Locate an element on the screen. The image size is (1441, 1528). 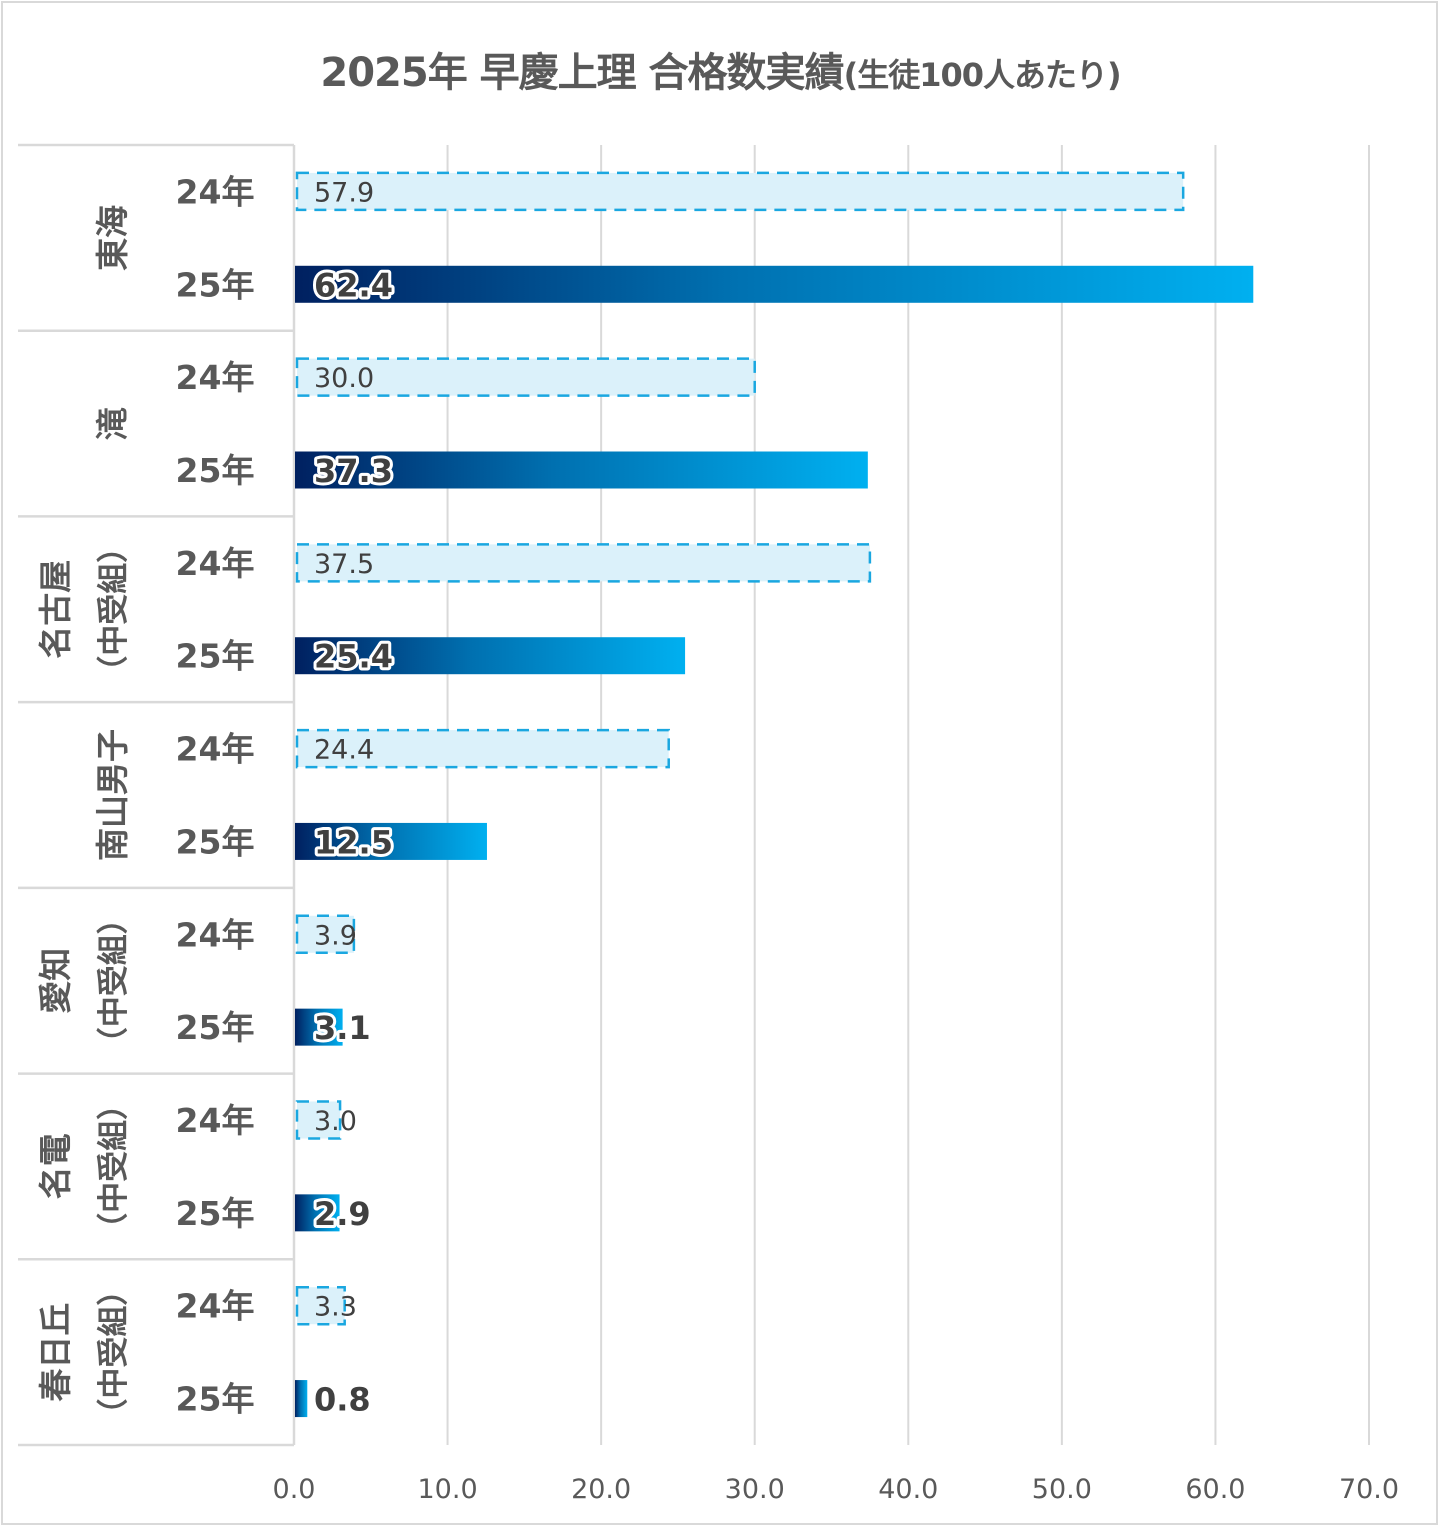
x-tick-label: 70.0 is located at coordinates (1369, 1489).